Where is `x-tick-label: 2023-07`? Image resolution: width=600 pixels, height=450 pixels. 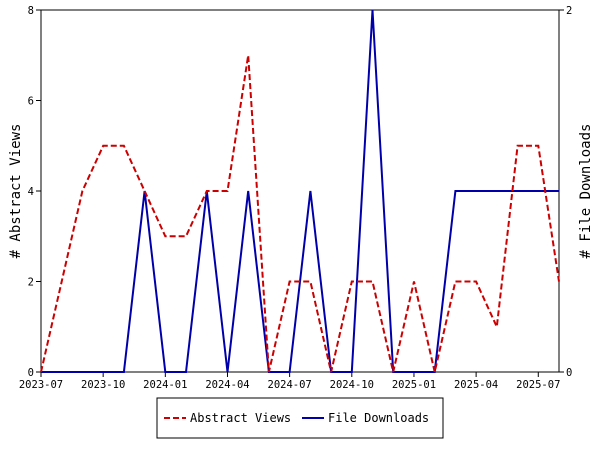
x-tick-label: 2023-07 is located at coordinates (41, 385).